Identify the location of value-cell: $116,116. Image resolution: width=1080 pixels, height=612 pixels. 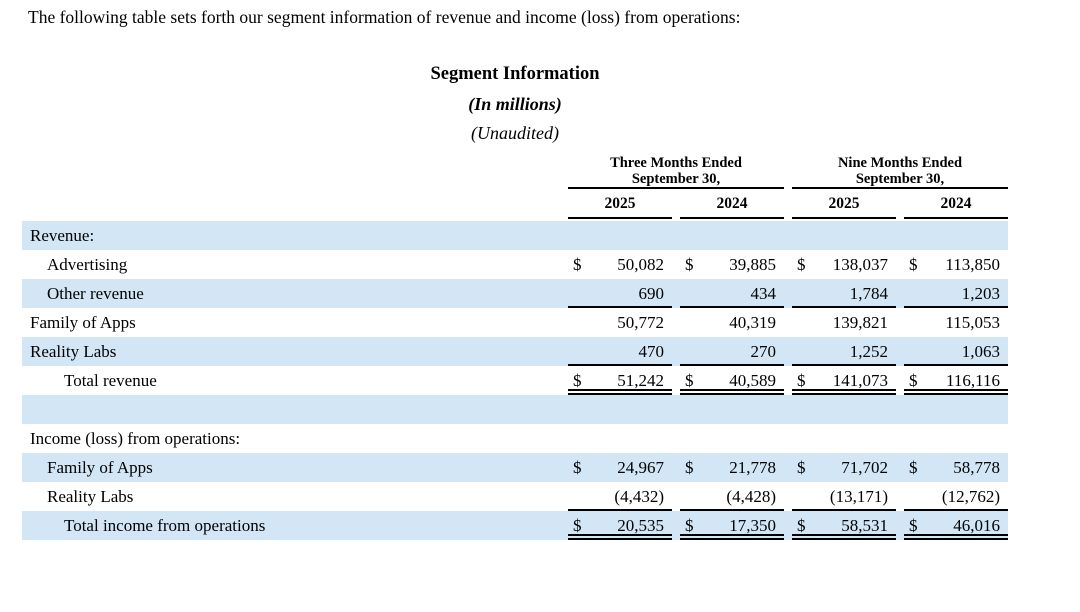
(956, 380).